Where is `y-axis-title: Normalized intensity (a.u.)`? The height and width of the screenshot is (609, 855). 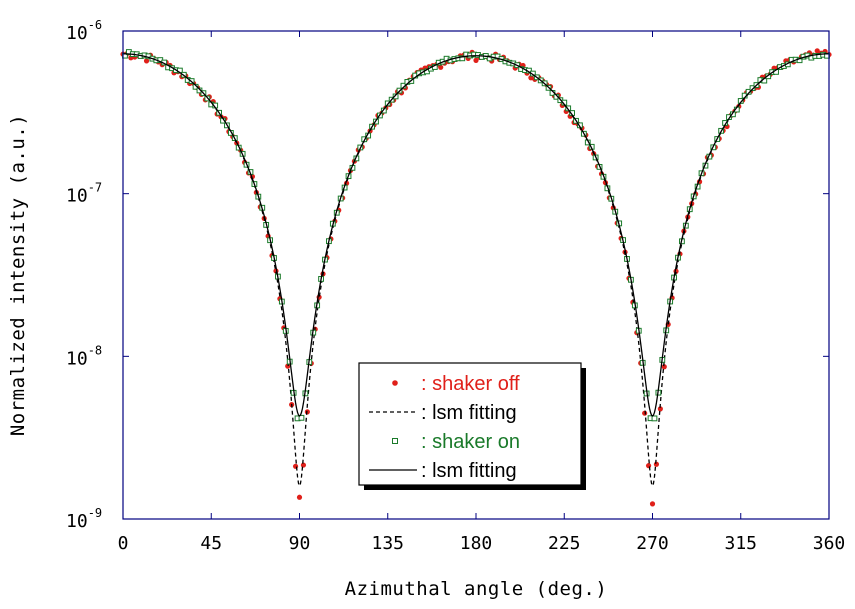 y-axis-title: Normalized intensity (a.u.) is located at coordinates (18, 275).